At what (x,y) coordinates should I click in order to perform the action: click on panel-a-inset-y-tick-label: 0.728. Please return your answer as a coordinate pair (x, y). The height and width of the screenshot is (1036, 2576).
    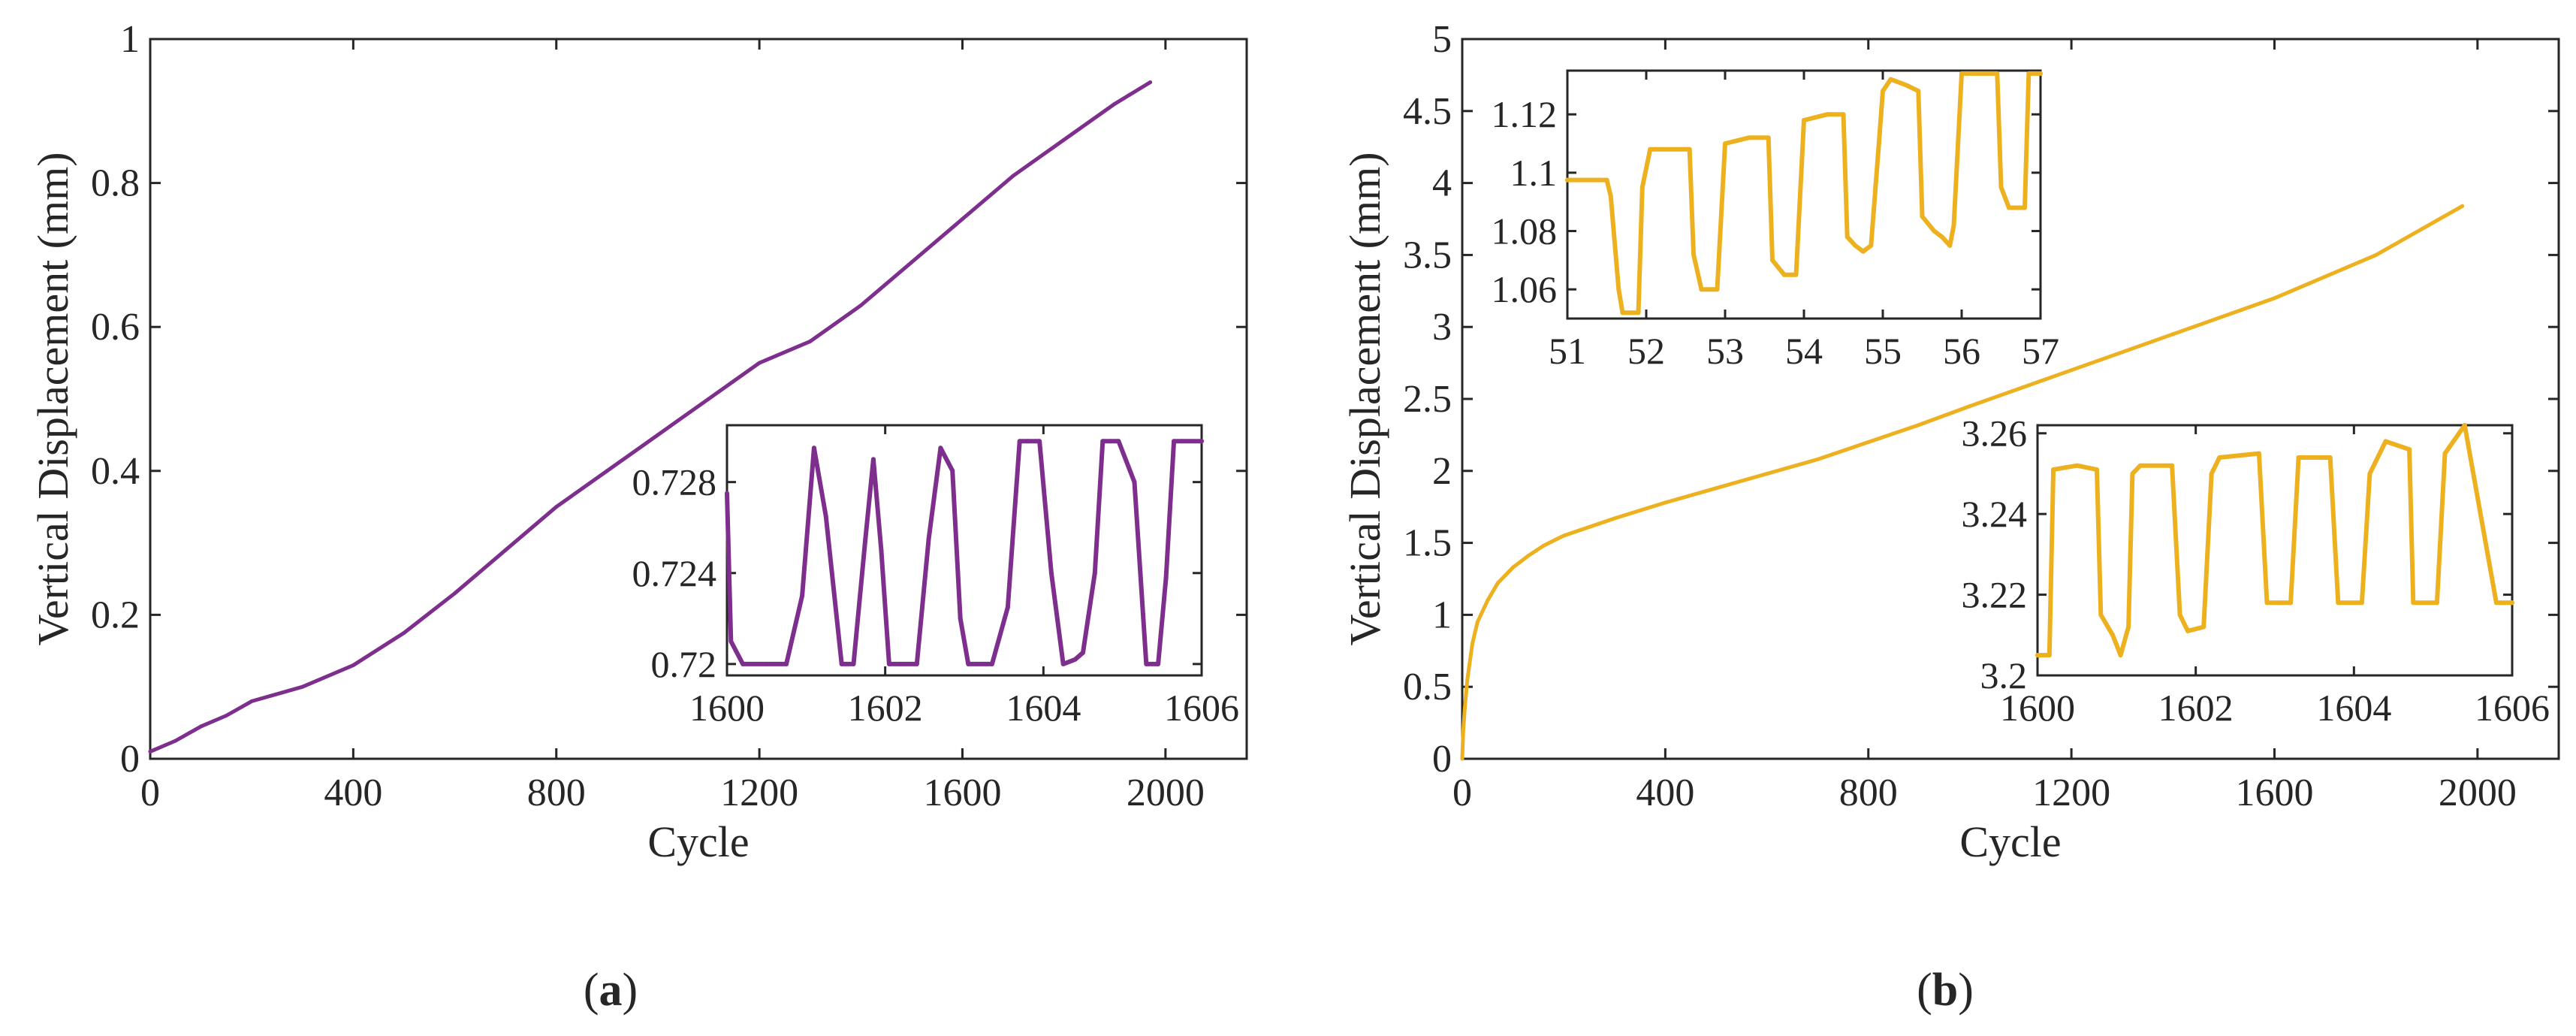
    Looking at the image, I should click on (674, 482).